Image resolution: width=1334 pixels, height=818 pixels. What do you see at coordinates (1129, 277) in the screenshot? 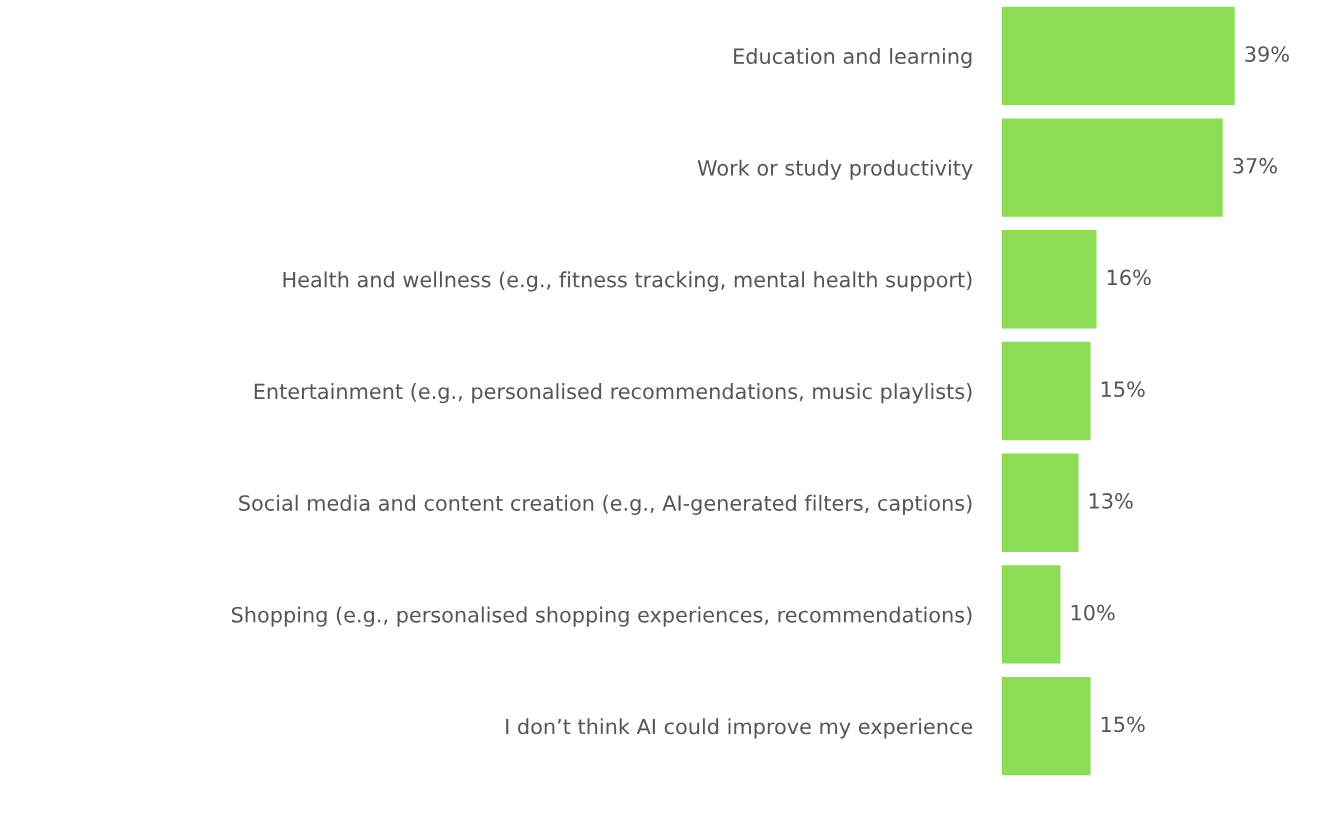
I see `data-label: 16%` at bounding box center [1129, 277].